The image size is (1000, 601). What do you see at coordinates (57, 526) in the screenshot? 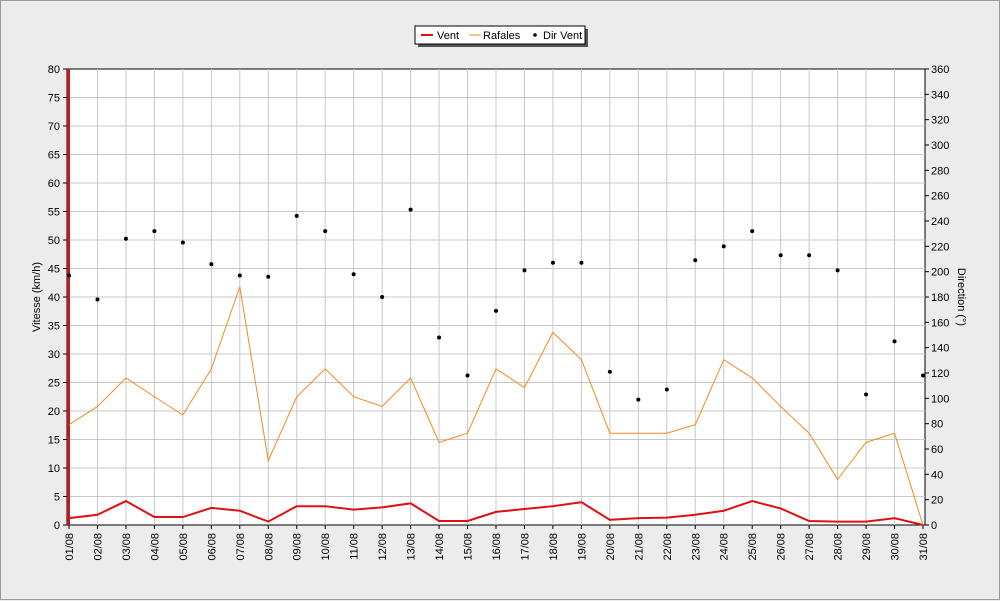
I see `left-tick-label: 0` at bounding box center [57, 526].